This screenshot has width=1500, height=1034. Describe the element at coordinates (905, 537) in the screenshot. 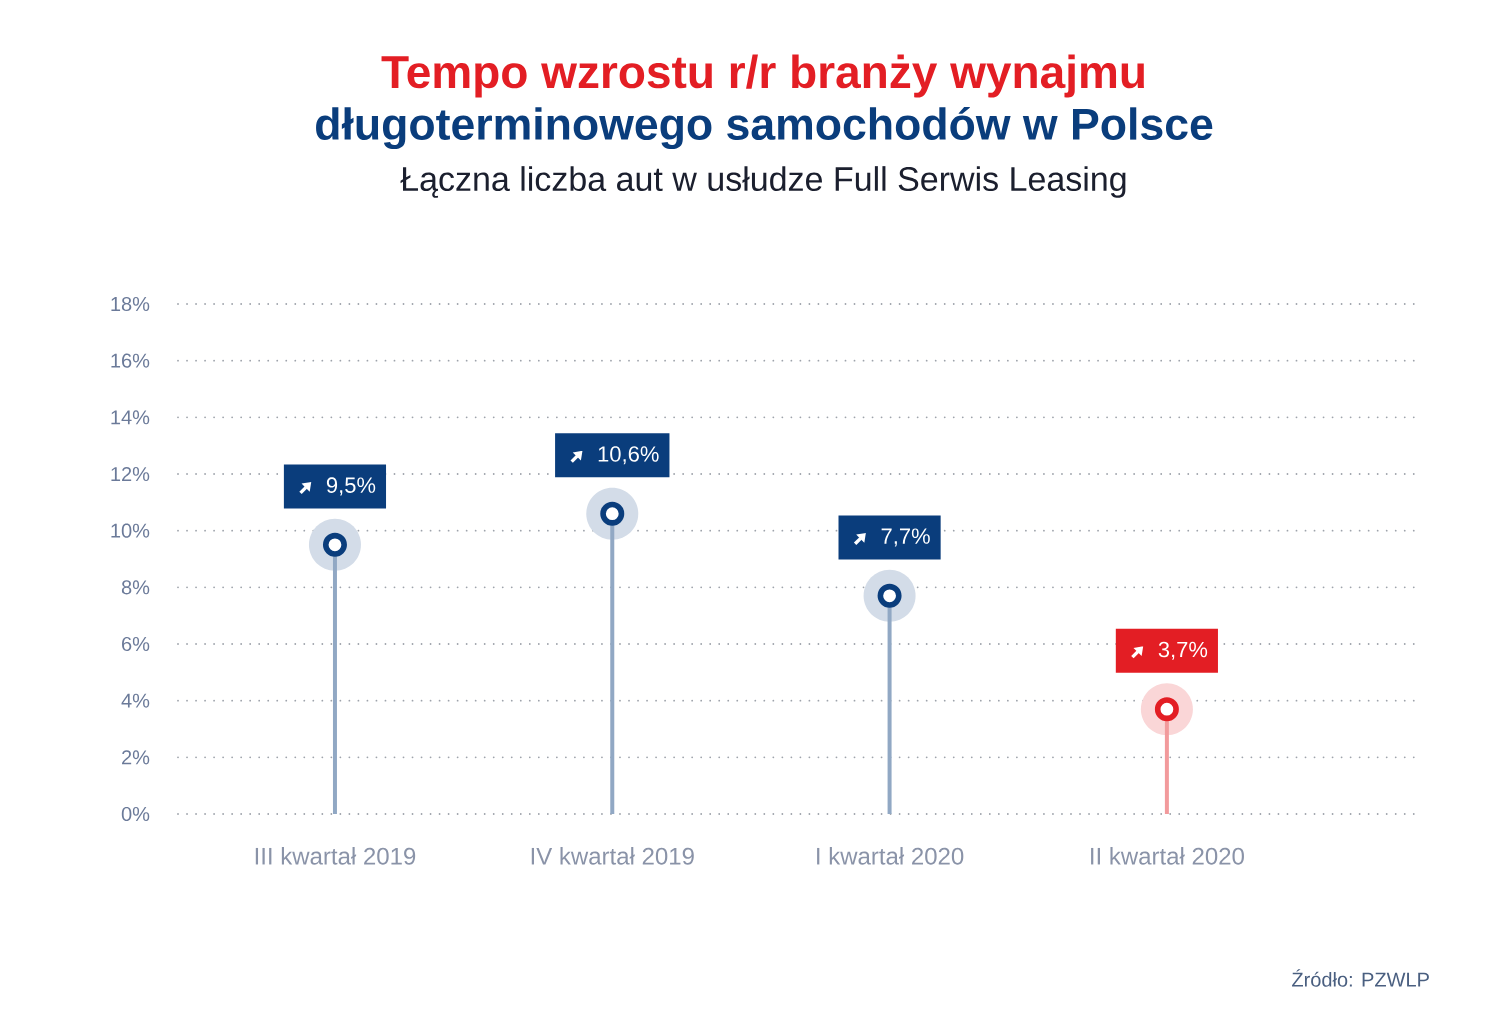

I see `data-label: 7,7%` at that location.